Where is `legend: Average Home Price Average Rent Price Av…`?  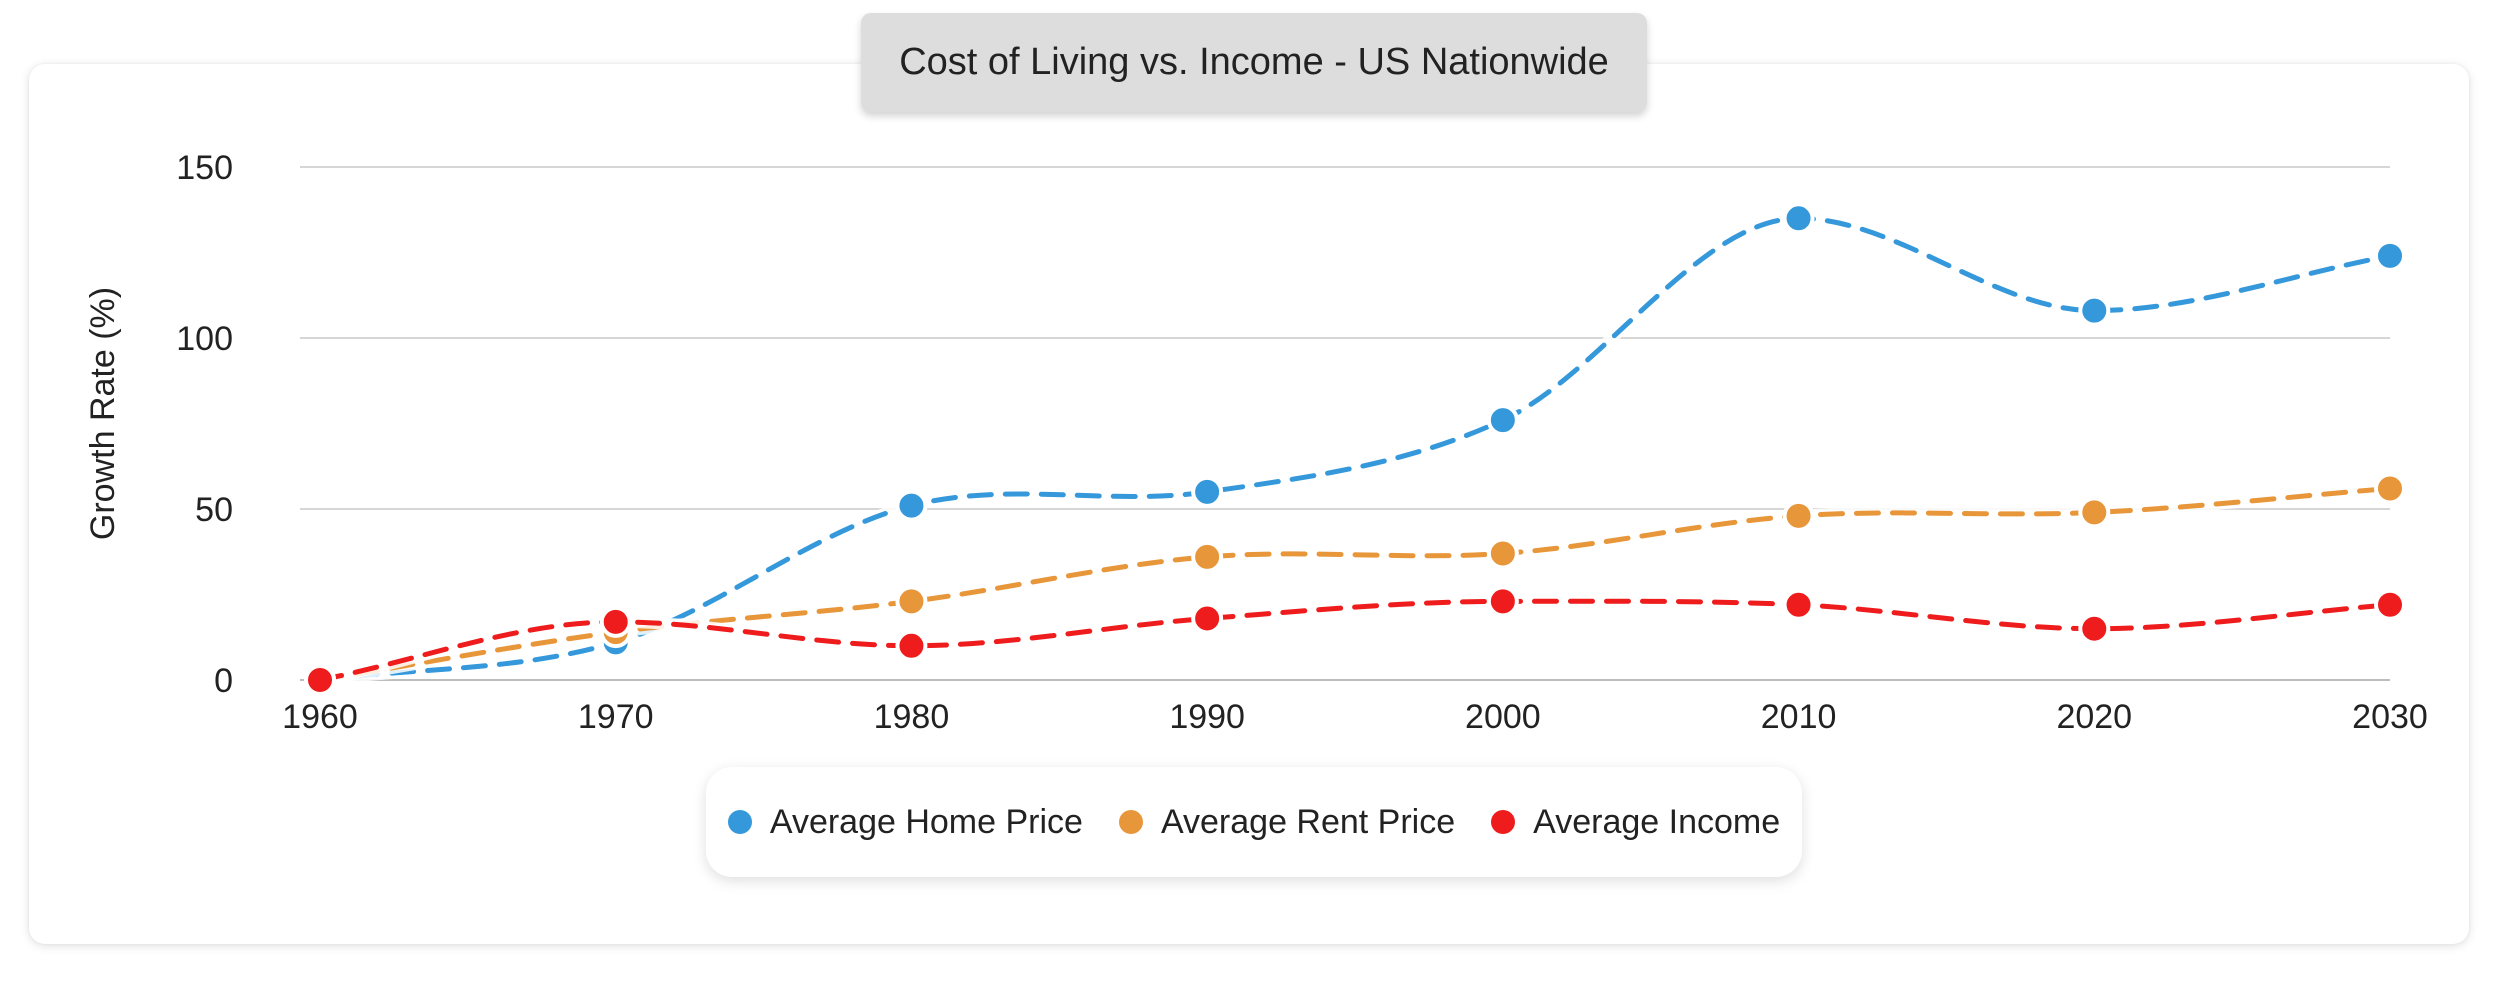 legend: Average Home Price Average Rent Price Av… is located at coordinates (1254, 822).